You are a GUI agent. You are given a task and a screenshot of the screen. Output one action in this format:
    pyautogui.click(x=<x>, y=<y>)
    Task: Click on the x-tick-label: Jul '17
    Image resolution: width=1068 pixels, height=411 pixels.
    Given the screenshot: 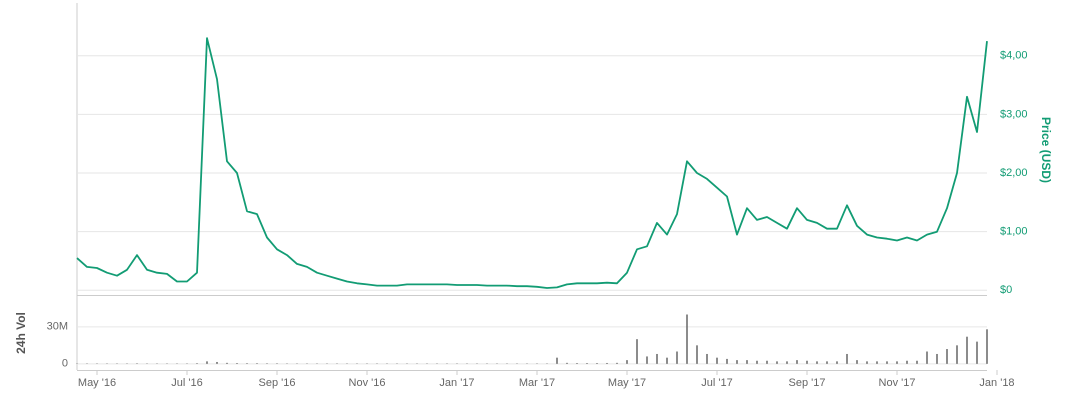 What is the action you would take?
    pyautogui.click(x=716, y=383)
    